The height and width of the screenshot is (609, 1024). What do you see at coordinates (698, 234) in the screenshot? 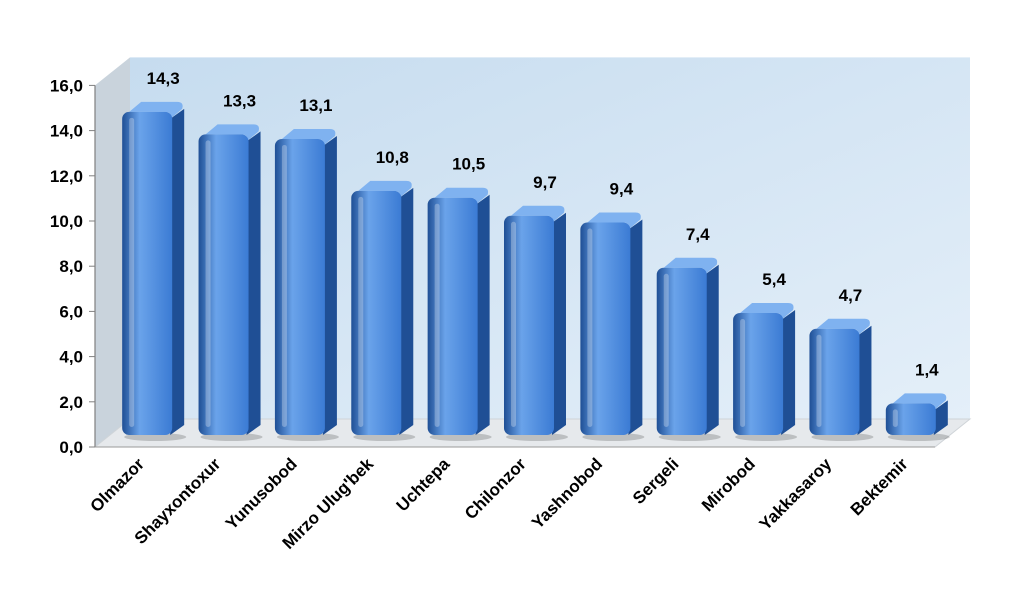
I see `data-label: 7,4` at bounding box center [698, 234].